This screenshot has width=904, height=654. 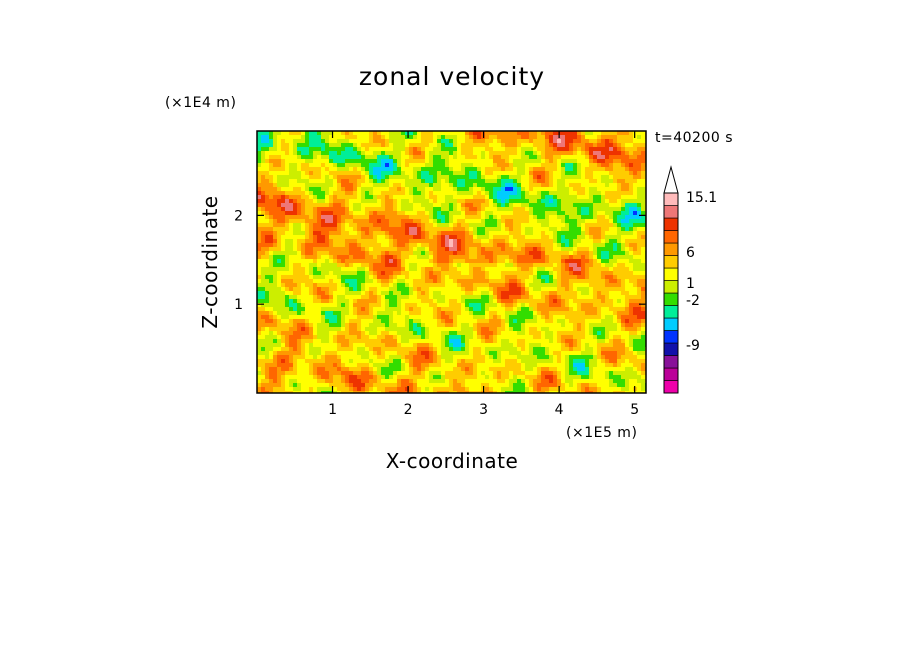 What do you see at coordinates (693, 301) in the screenshot?
I see `colorbar-label: -2` at bounding box center [693, 301].